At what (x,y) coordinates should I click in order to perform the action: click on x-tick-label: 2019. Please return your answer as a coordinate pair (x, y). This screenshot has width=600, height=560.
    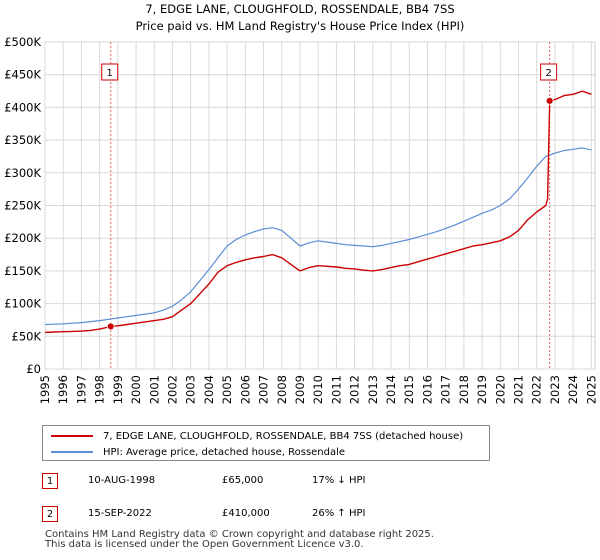
    Looking at the image, I should click on (482, 389).